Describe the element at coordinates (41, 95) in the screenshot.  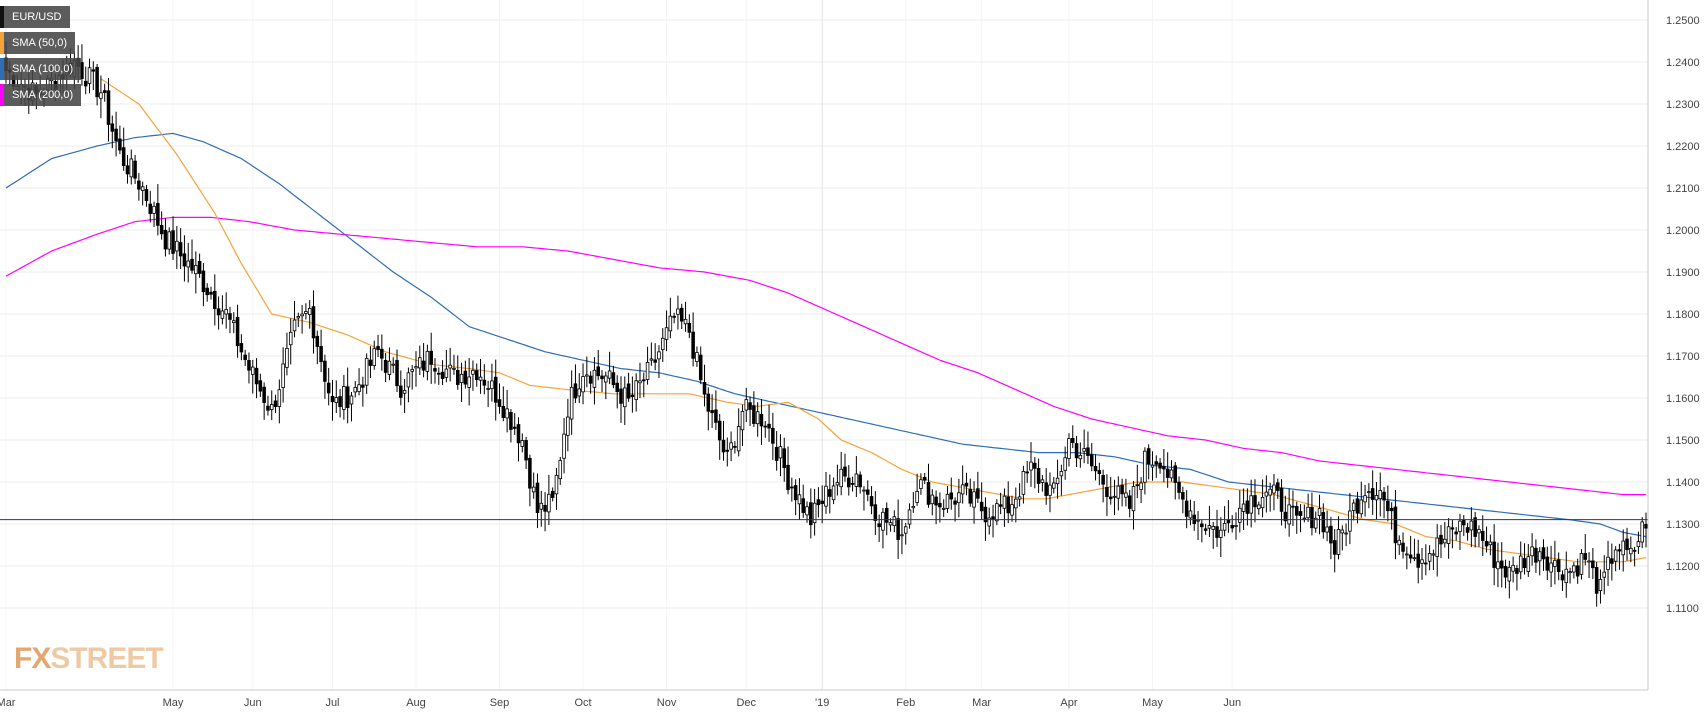
I see `legend-item-sma200: SMA (200,0)` at that location.